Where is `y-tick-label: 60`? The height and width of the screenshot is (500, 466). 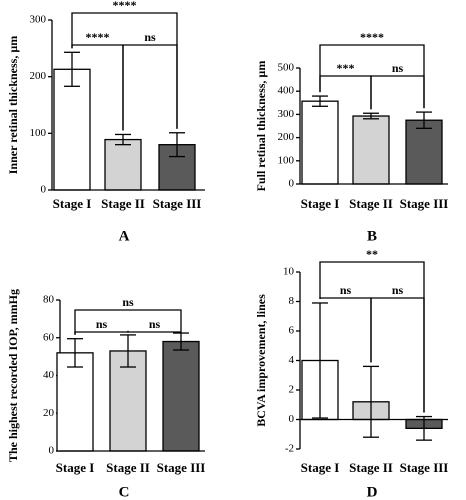
y-tick-label: 60 is located at coordinates (49, 337).